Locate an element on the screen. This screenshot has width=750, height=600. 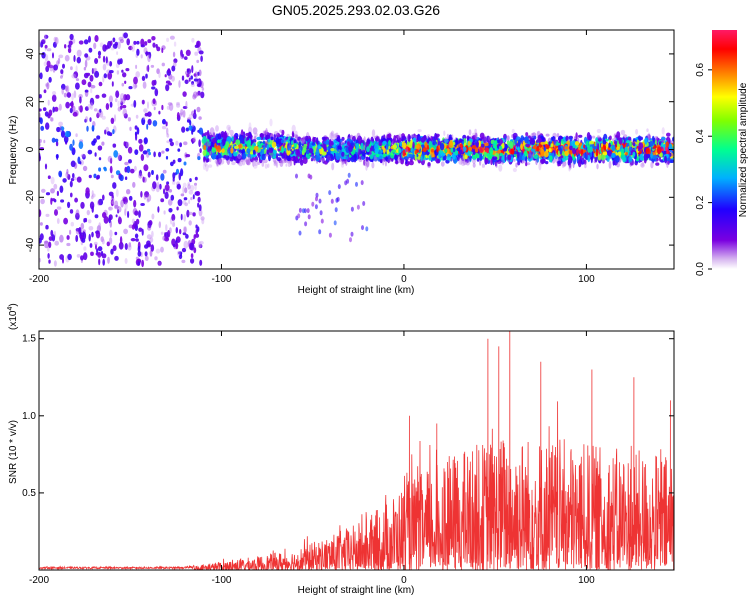
snr-scale-label: (x104) is located at coordinates (13, 316).